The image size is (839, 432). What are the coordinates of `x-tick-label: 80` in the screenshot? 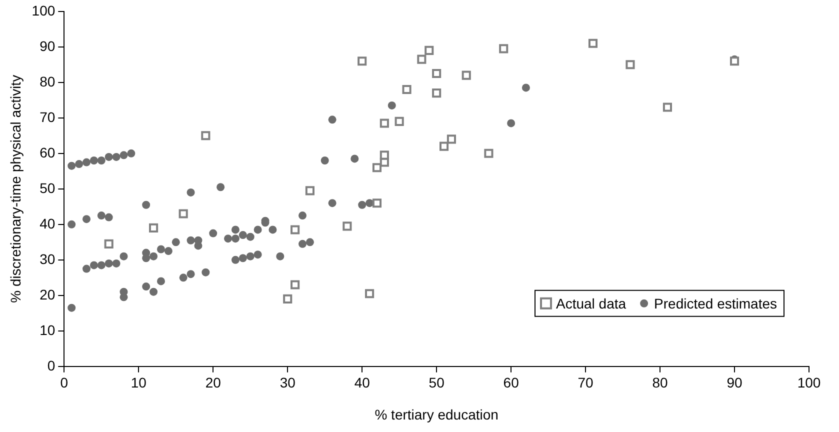 It's located at (660, 382).